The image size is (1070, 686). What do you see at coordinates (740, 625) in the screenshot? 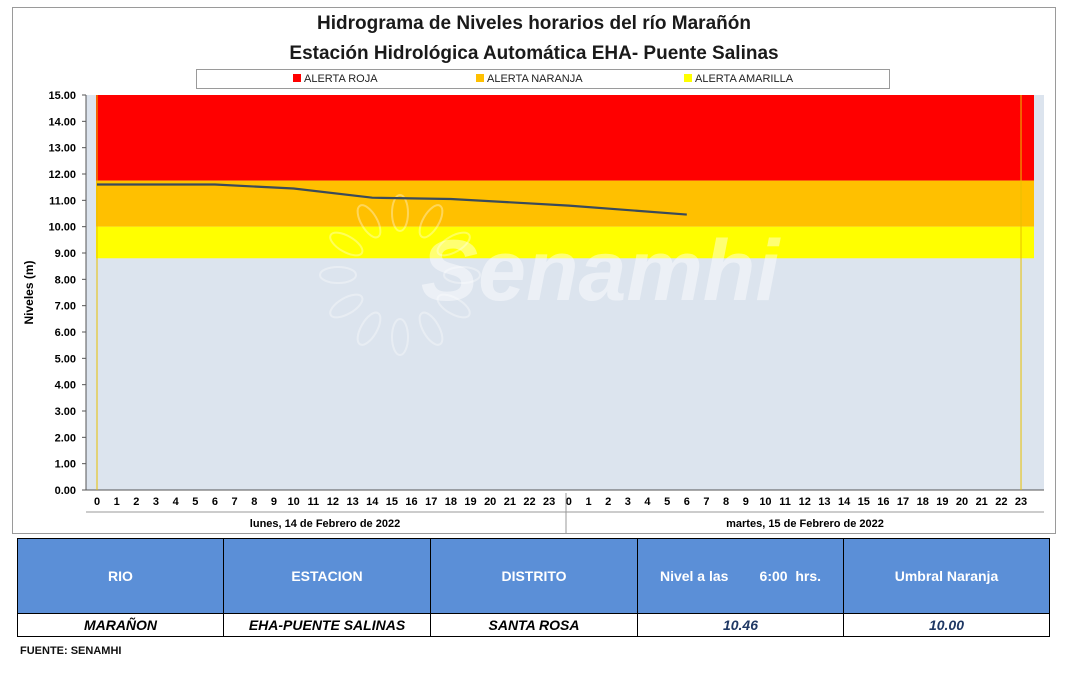
I see `cell-nivel: 10.46` at bounding box center [740, 625].